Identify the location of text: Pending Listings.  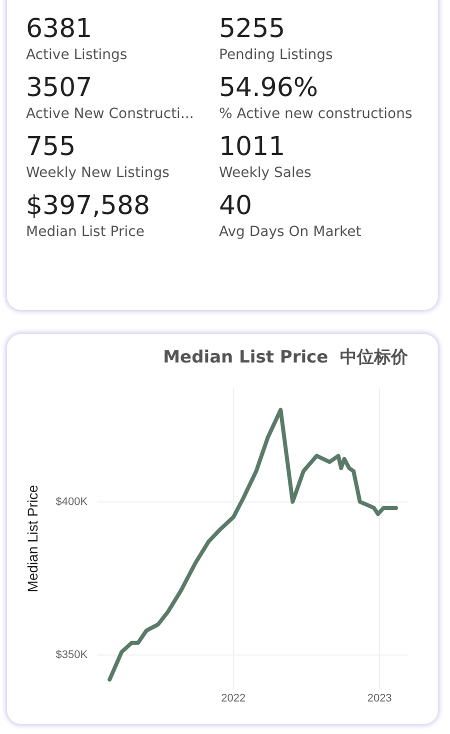
(276, 55).